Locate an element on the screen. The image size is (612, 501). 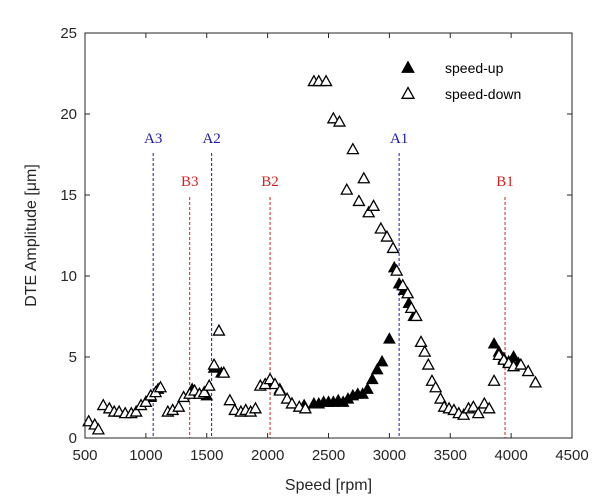
x-tick-label: 1000 is located at coordinates (145, 455).